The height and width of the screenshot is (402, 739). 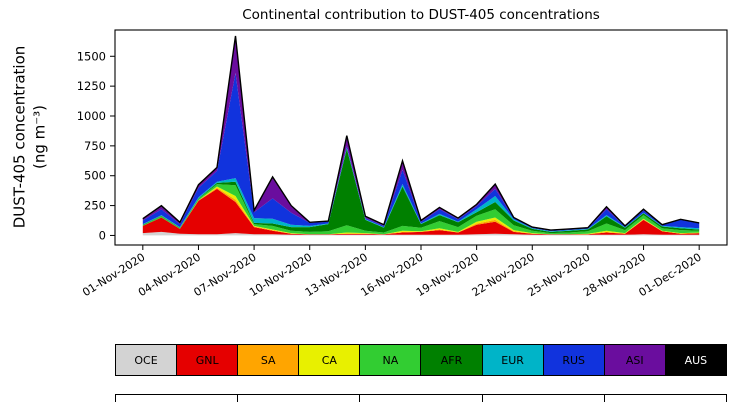 What do you see at coordinates (39, 137) in the screenshot?
I see `y-axis-label-line2: (ng m⁻³)` at bounding box center [39, 137].